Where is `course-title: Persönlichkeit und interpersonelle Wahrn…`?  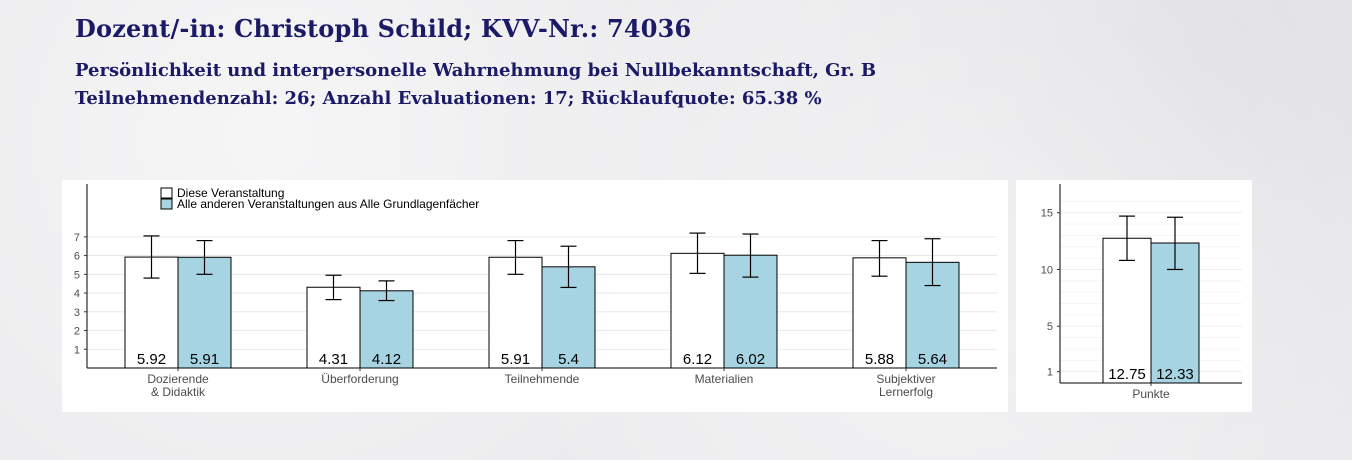
course-title: Persönlichkeit und interpersonelle Wahrn… is located at coordinates (476, 70).